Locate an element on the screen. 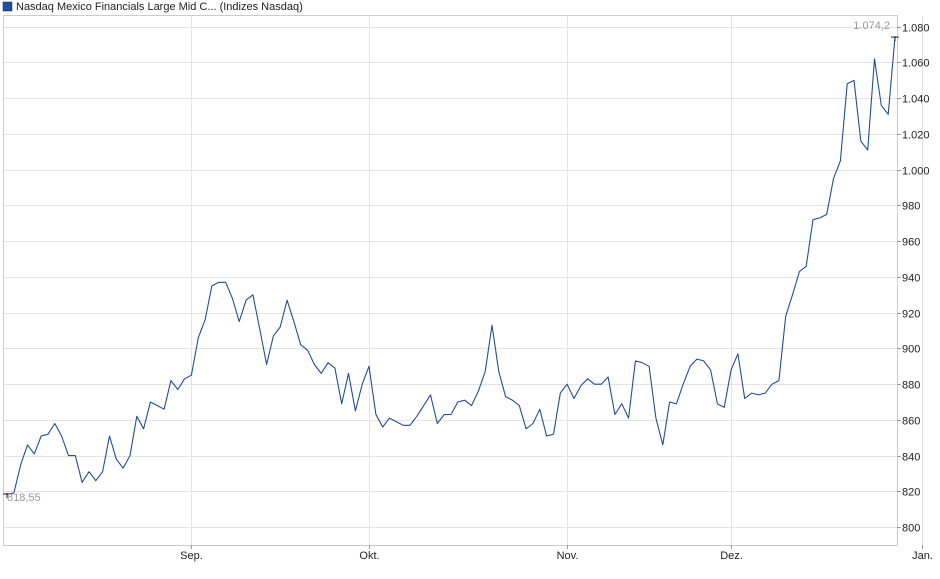 The image size is (940, 579). y-tick-label: 800 is located at coordinates (911, 529).